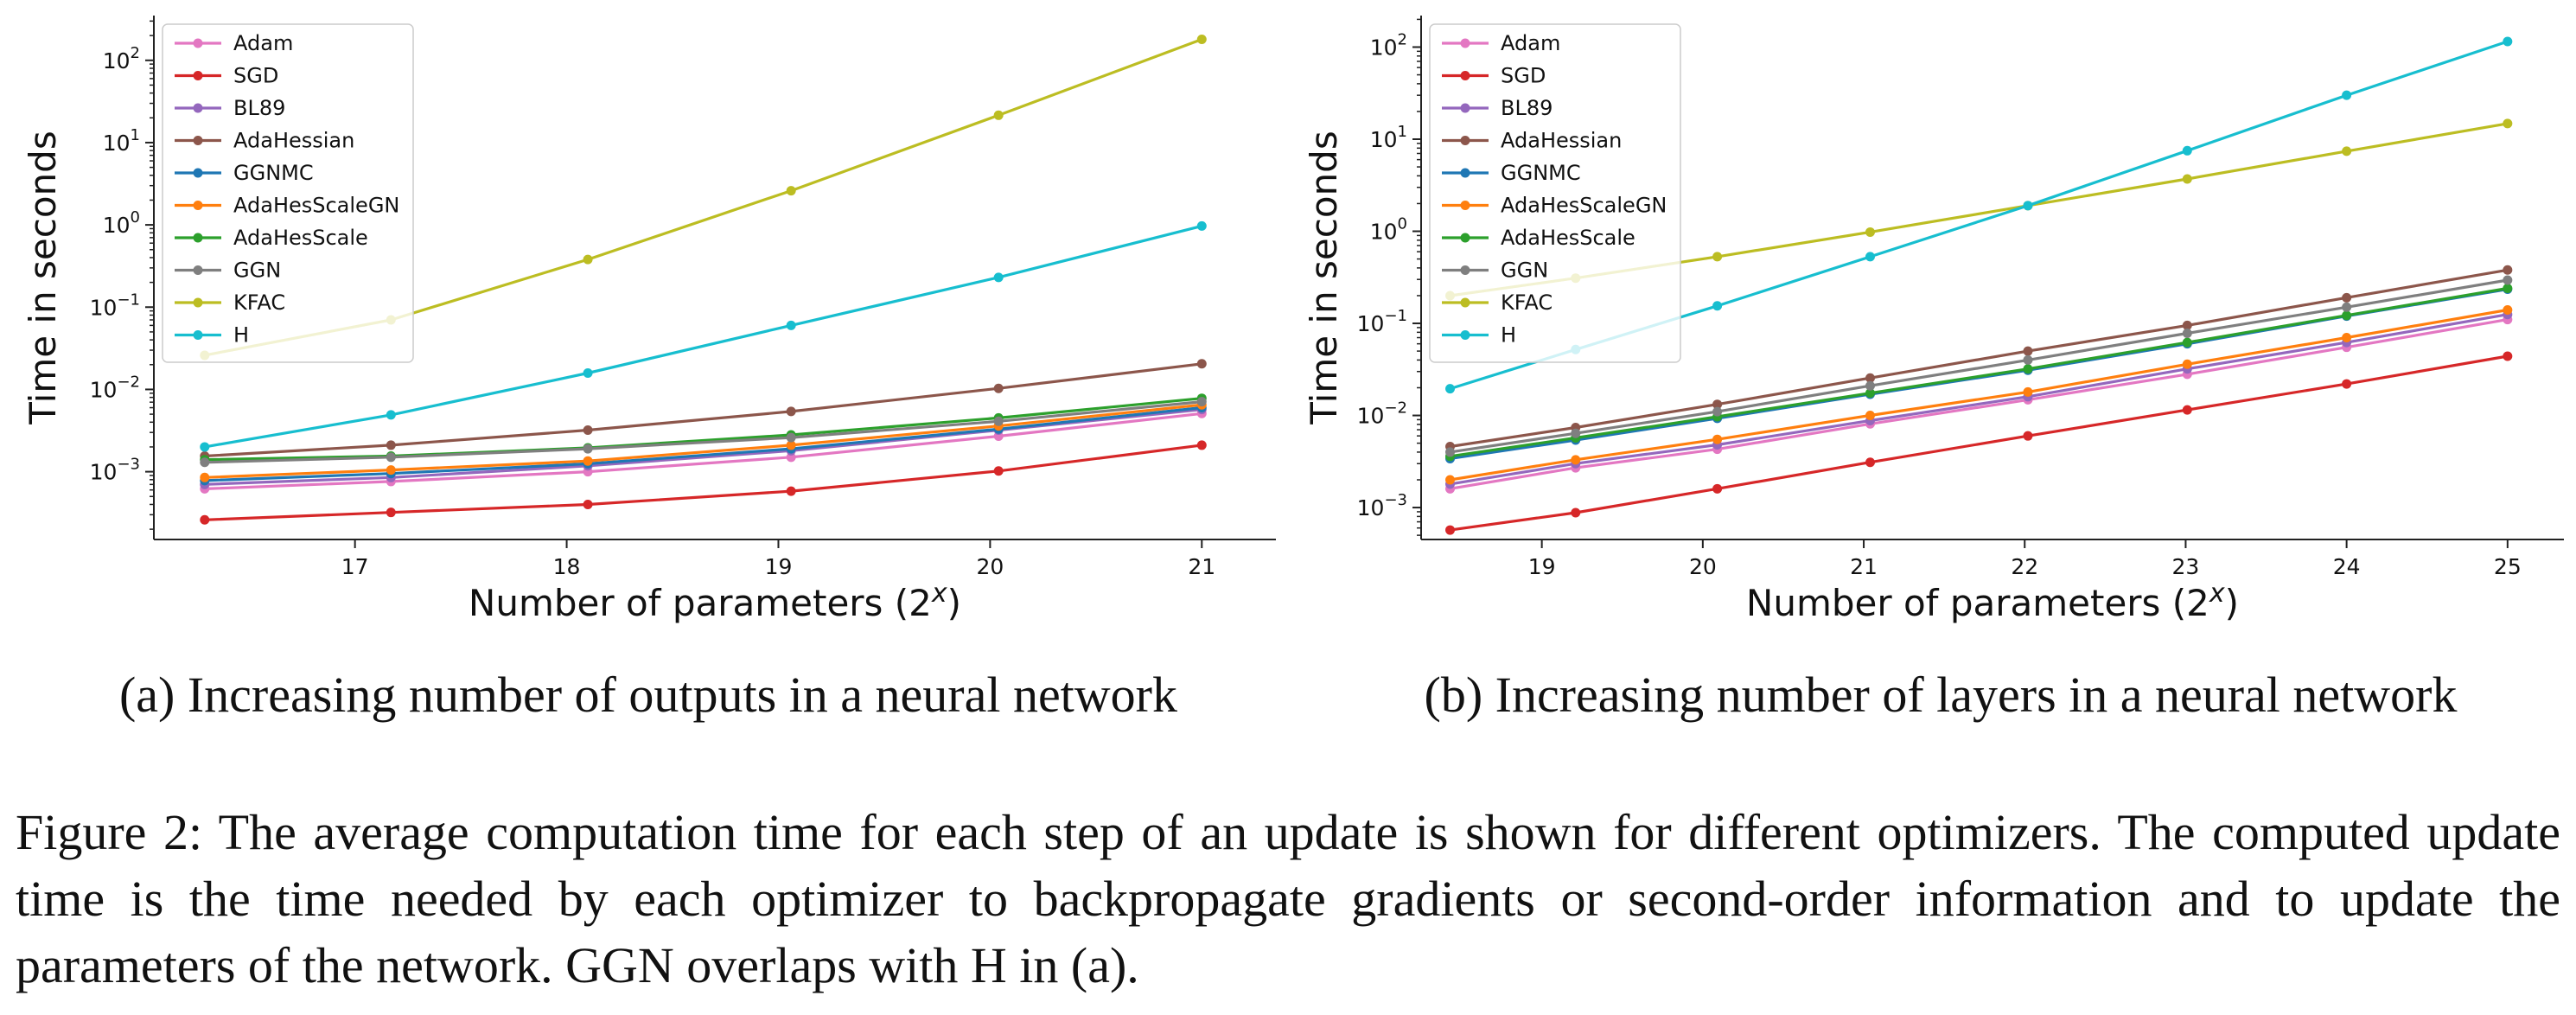 Image resolution: width=2576 pixels, height=1015 pixels. I want to click on x-tick-label: 19, so click(1542, 566).